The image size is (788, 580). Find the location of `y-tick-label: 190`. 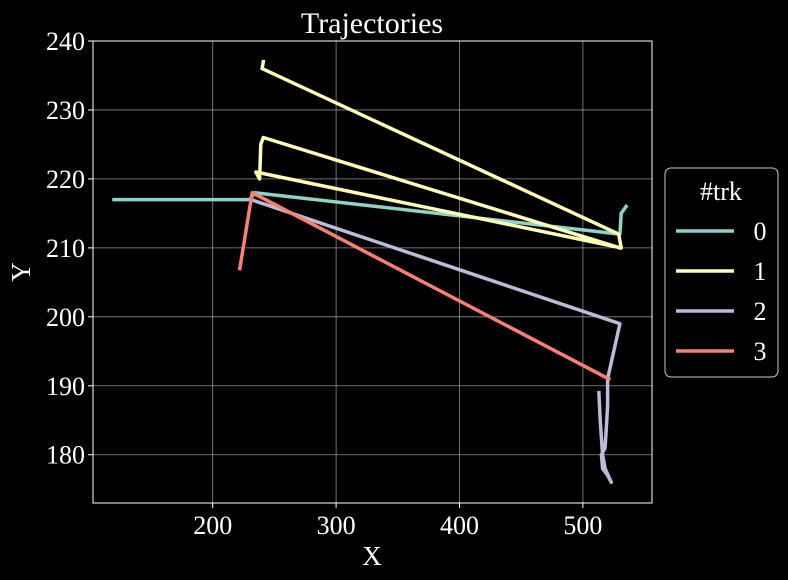

y-tick-label: 190 is located at coordinates (65, 386).